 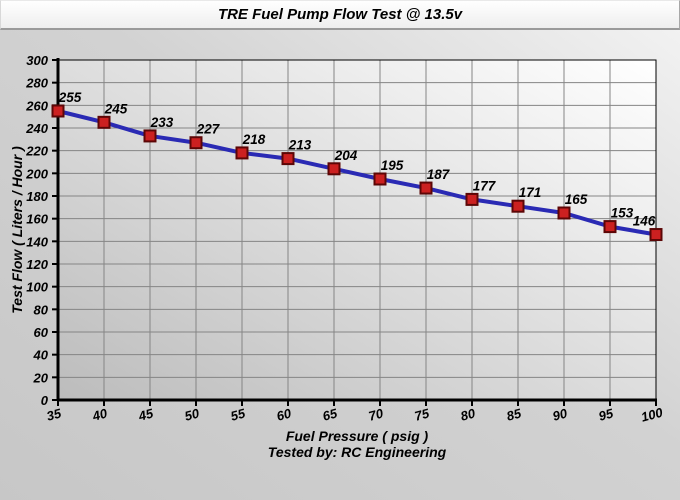 What do you see at coordinates (644, 221) in the screenshot?
I see `data-point-label: 146` at bounding box center [644, 221].